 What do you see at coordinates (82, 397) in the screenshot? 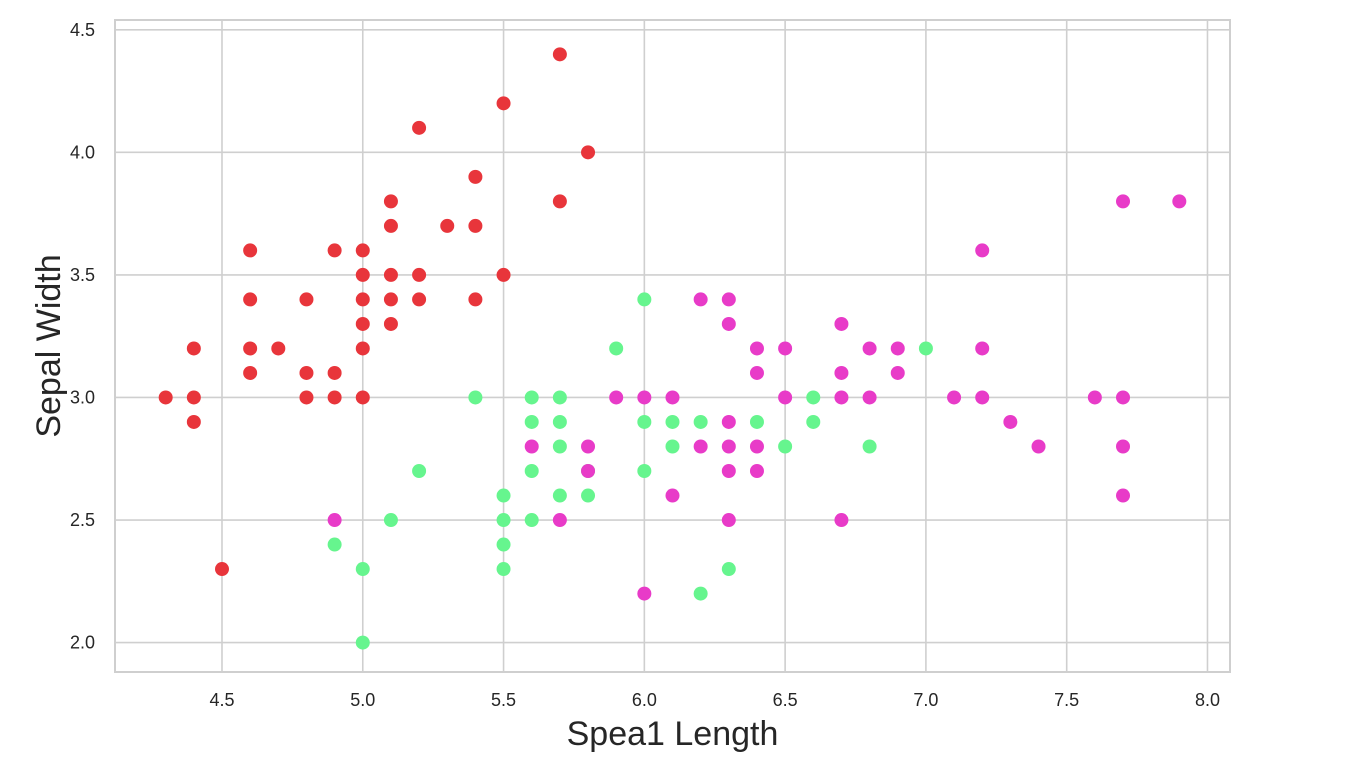
I see `y-tick-label: 3.0` at bounding box center [82, 397].